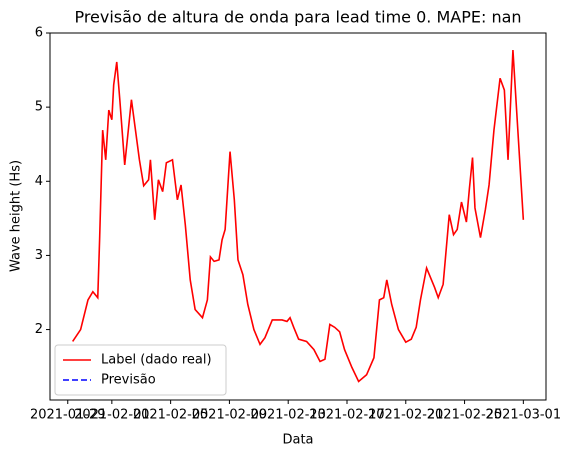  What do you see at coordinates (68, 415) in the screenshot?
I see `x-tick-label: 2021-01-29` at bounding box center [68, 415].